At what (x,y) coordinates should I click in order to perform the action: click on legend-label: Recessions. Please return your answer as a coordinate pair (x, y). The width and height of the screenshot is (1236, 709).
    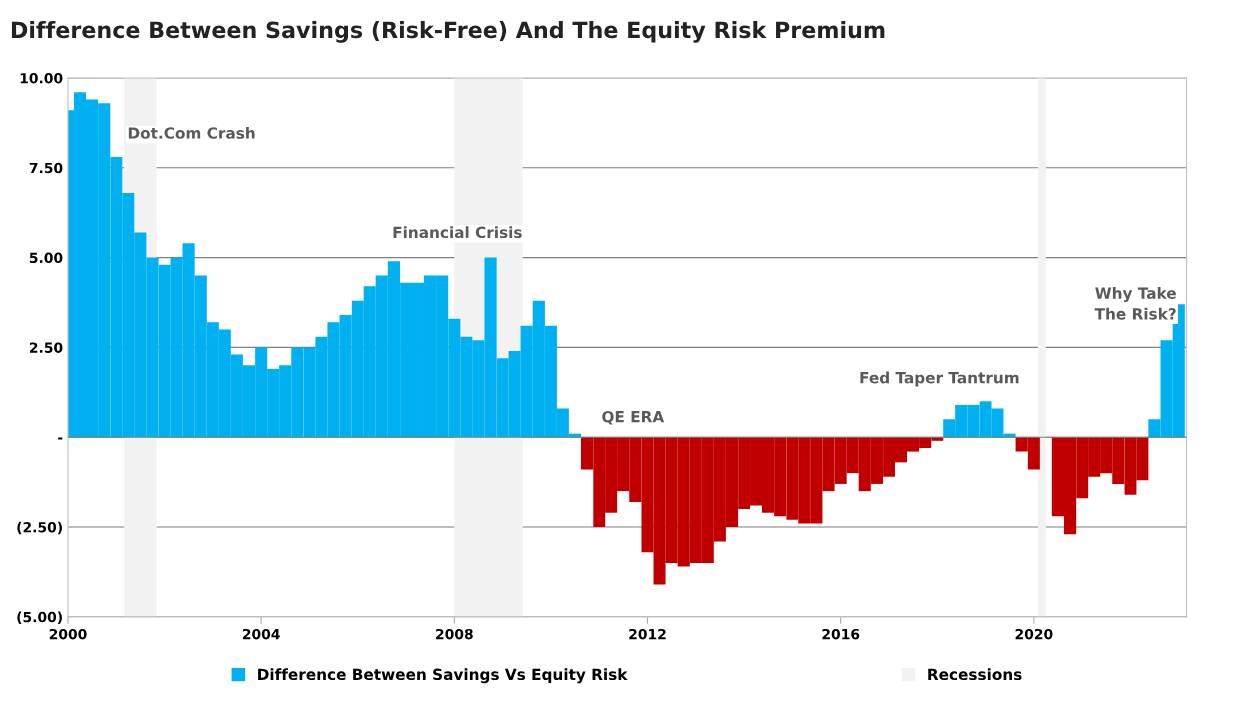
    Looking at the image, I should click on (975, 674).